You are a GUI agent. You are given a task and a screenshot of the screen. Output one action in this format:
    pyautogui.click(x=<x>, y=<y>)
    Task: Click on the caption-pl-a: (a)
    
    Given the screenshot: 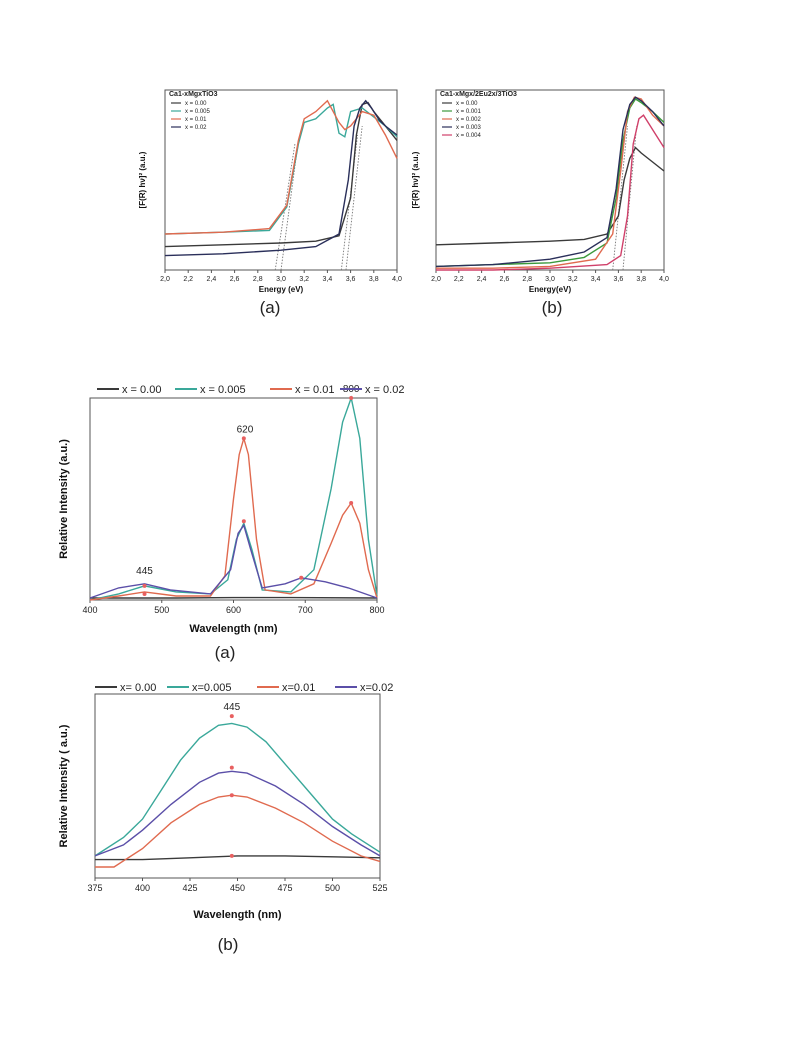 What is the action you would take?
    pyautogui.click(x=225, y=652)
    